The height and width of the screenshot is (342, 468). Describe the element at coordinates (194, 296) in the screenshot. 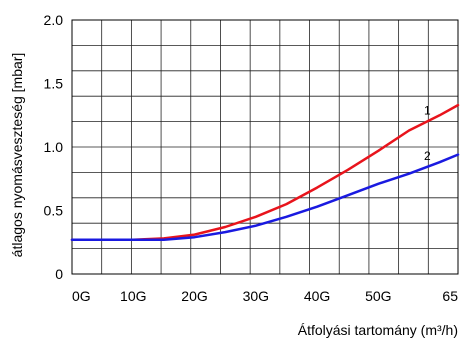

I see `x-tick-label: 20G` at that location.